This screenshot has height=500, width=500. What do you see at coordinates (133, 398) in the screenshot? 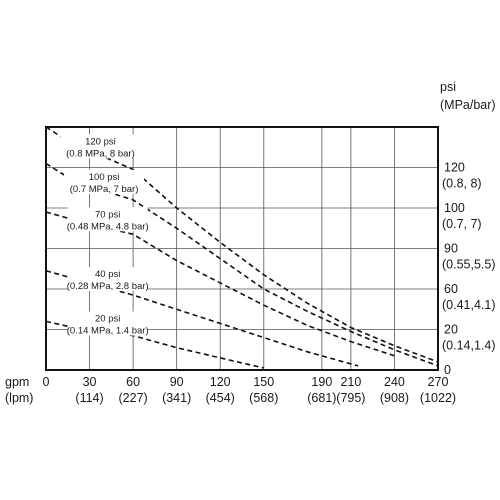
I see `x-tick-sub-label: (227)` at bounding box center [133, 398].